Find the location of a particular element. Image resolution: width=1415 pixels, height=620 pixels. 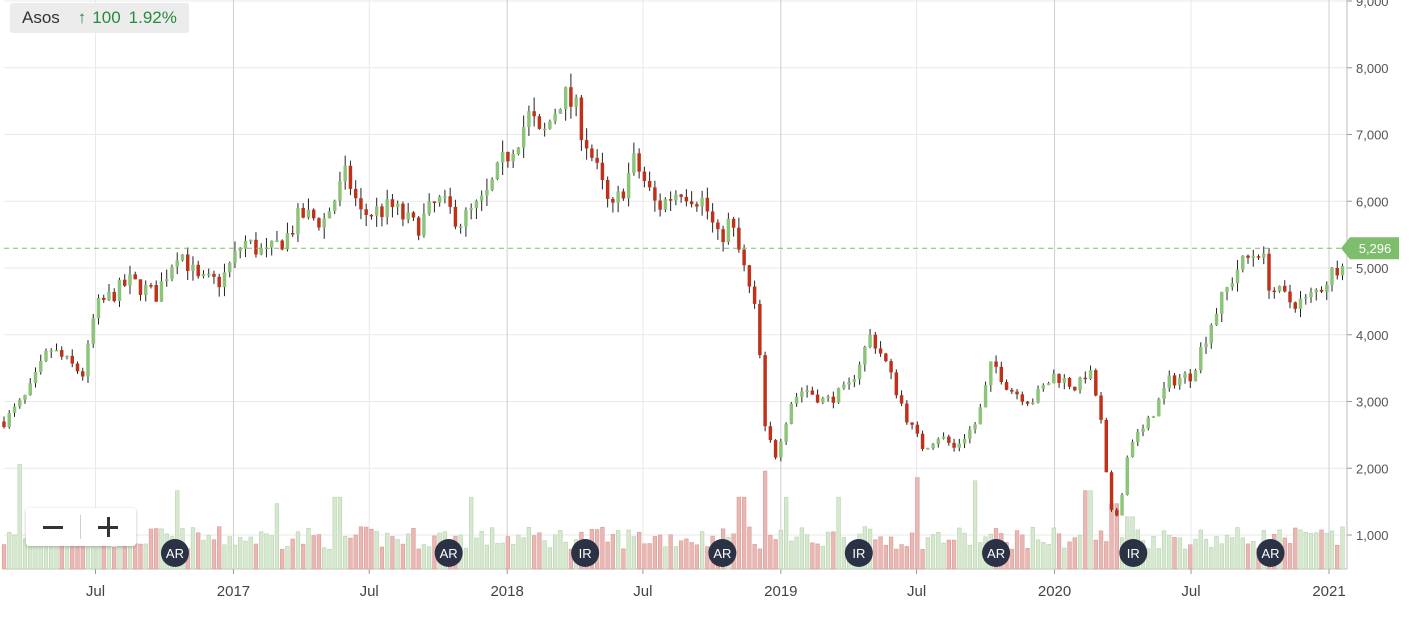

zoom-in-button is located at coordinates (108, 527).